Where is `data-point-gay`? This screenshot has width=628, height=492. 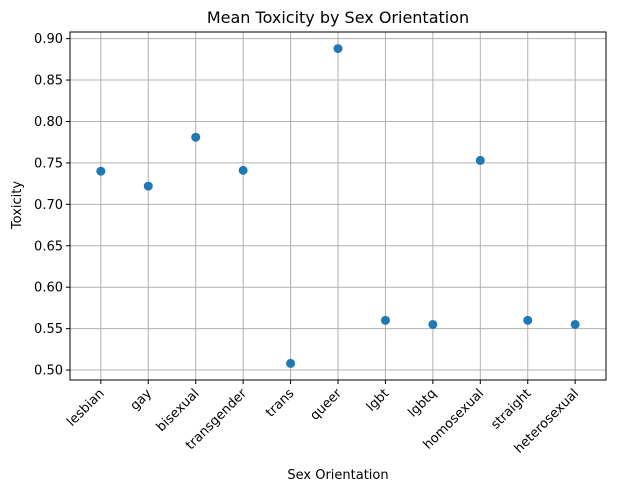
data-point-gay is located at coordinates (148, 186).